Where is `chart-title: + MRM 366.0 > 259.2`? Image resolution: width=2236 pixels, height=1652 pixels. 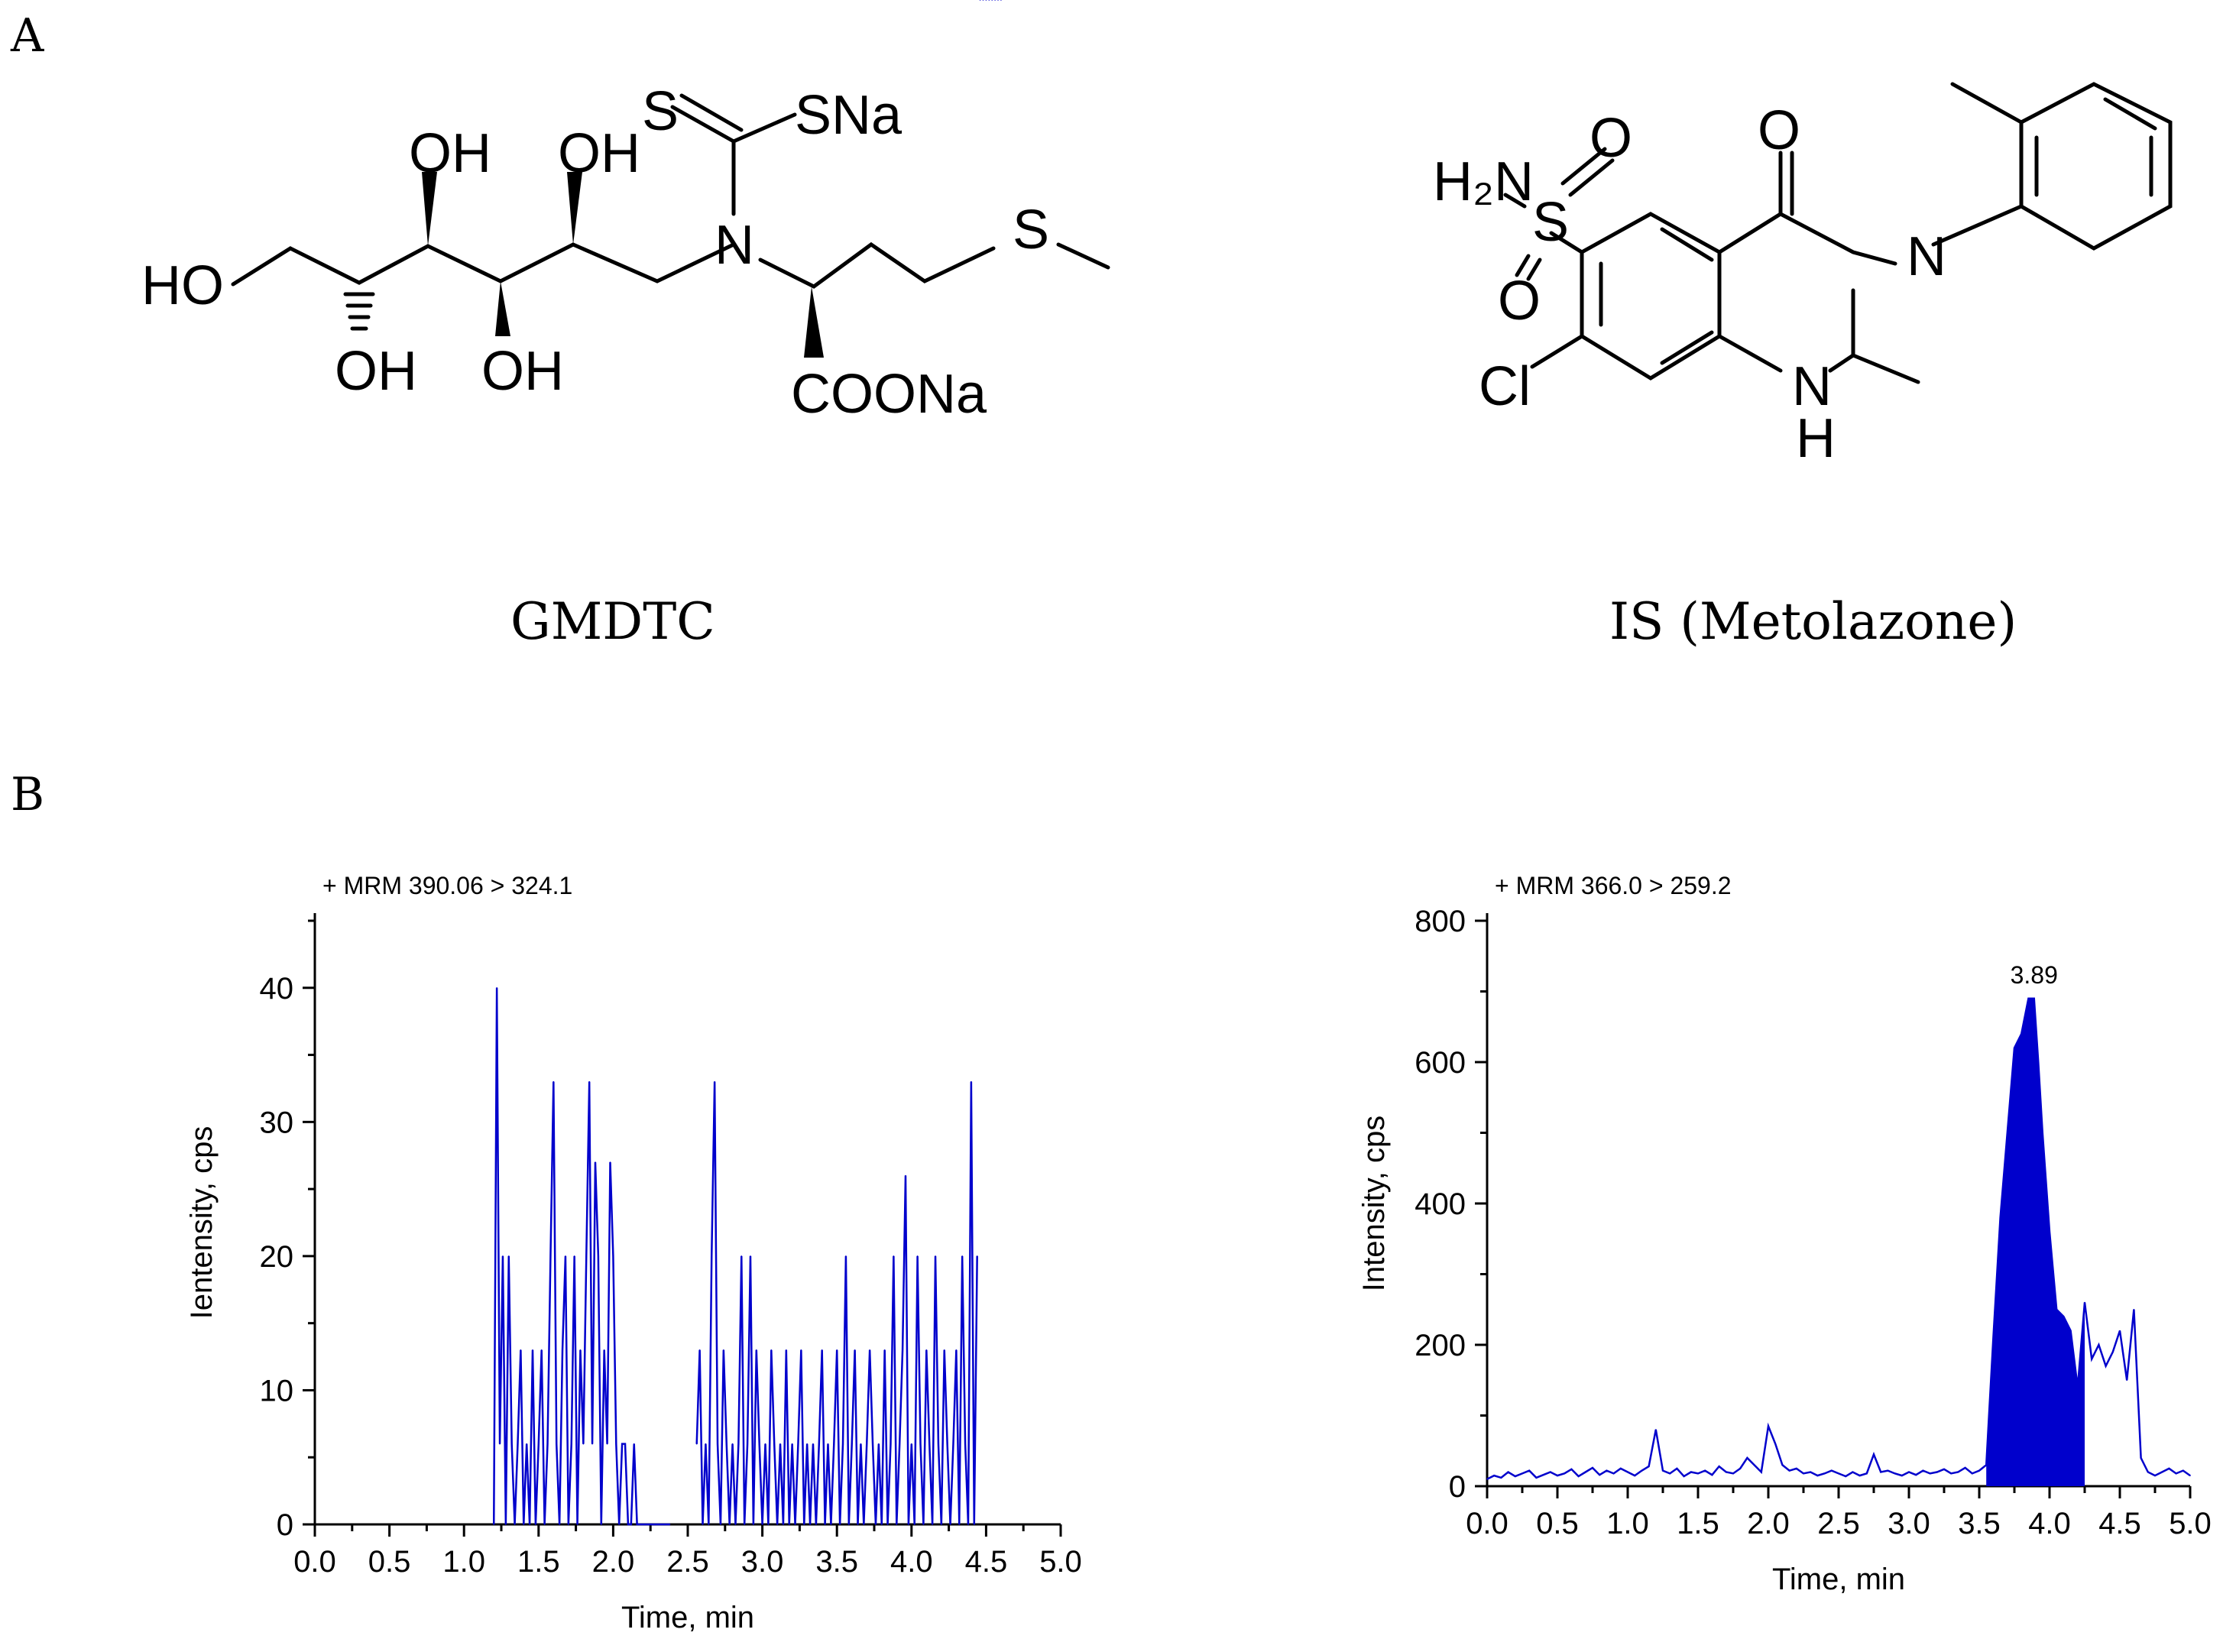 chart-title: + MRM 366.0 > 259.2 is located at coordinates (1614, 885).